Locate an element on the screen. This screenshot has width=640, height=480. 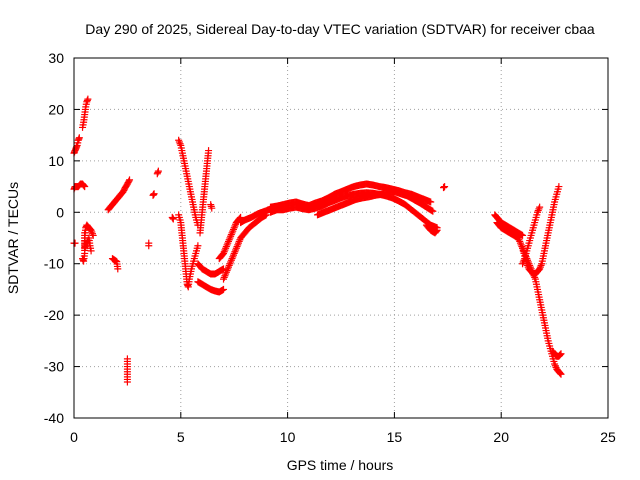
point-segment-early-spike-up is located at coordinates (76, 145).